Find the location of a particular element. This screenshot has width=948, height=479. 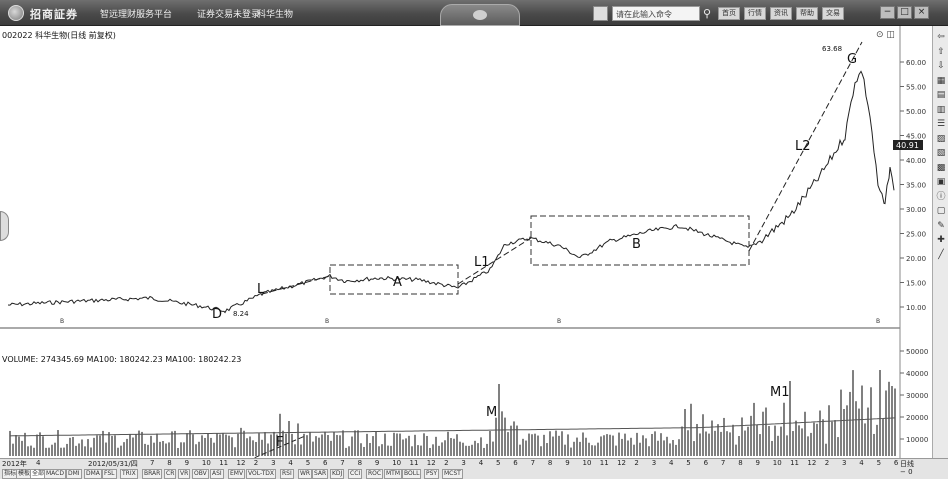

consolidation-box-b is located at coordinates (640, 240).